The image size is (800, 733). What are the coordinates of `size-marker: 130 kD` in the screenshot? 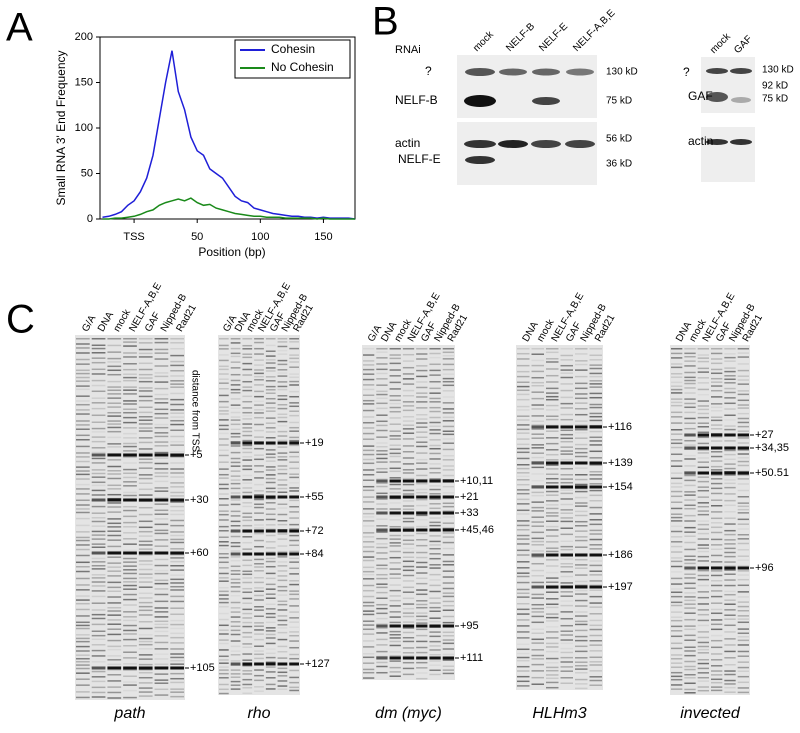 It's located at (622, 72).